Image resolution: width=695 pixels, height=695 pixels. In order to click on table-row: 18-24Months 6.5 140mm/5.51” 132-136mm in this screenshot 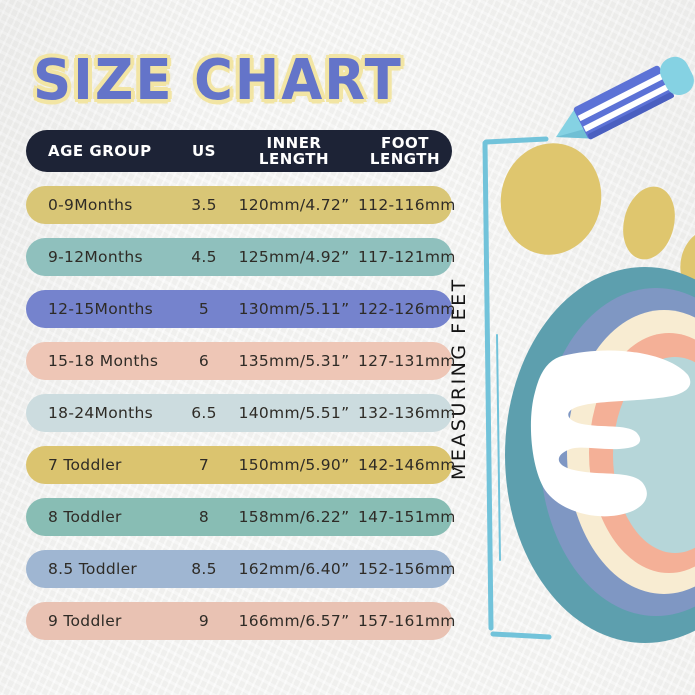, I will do `click(241, 413)`.